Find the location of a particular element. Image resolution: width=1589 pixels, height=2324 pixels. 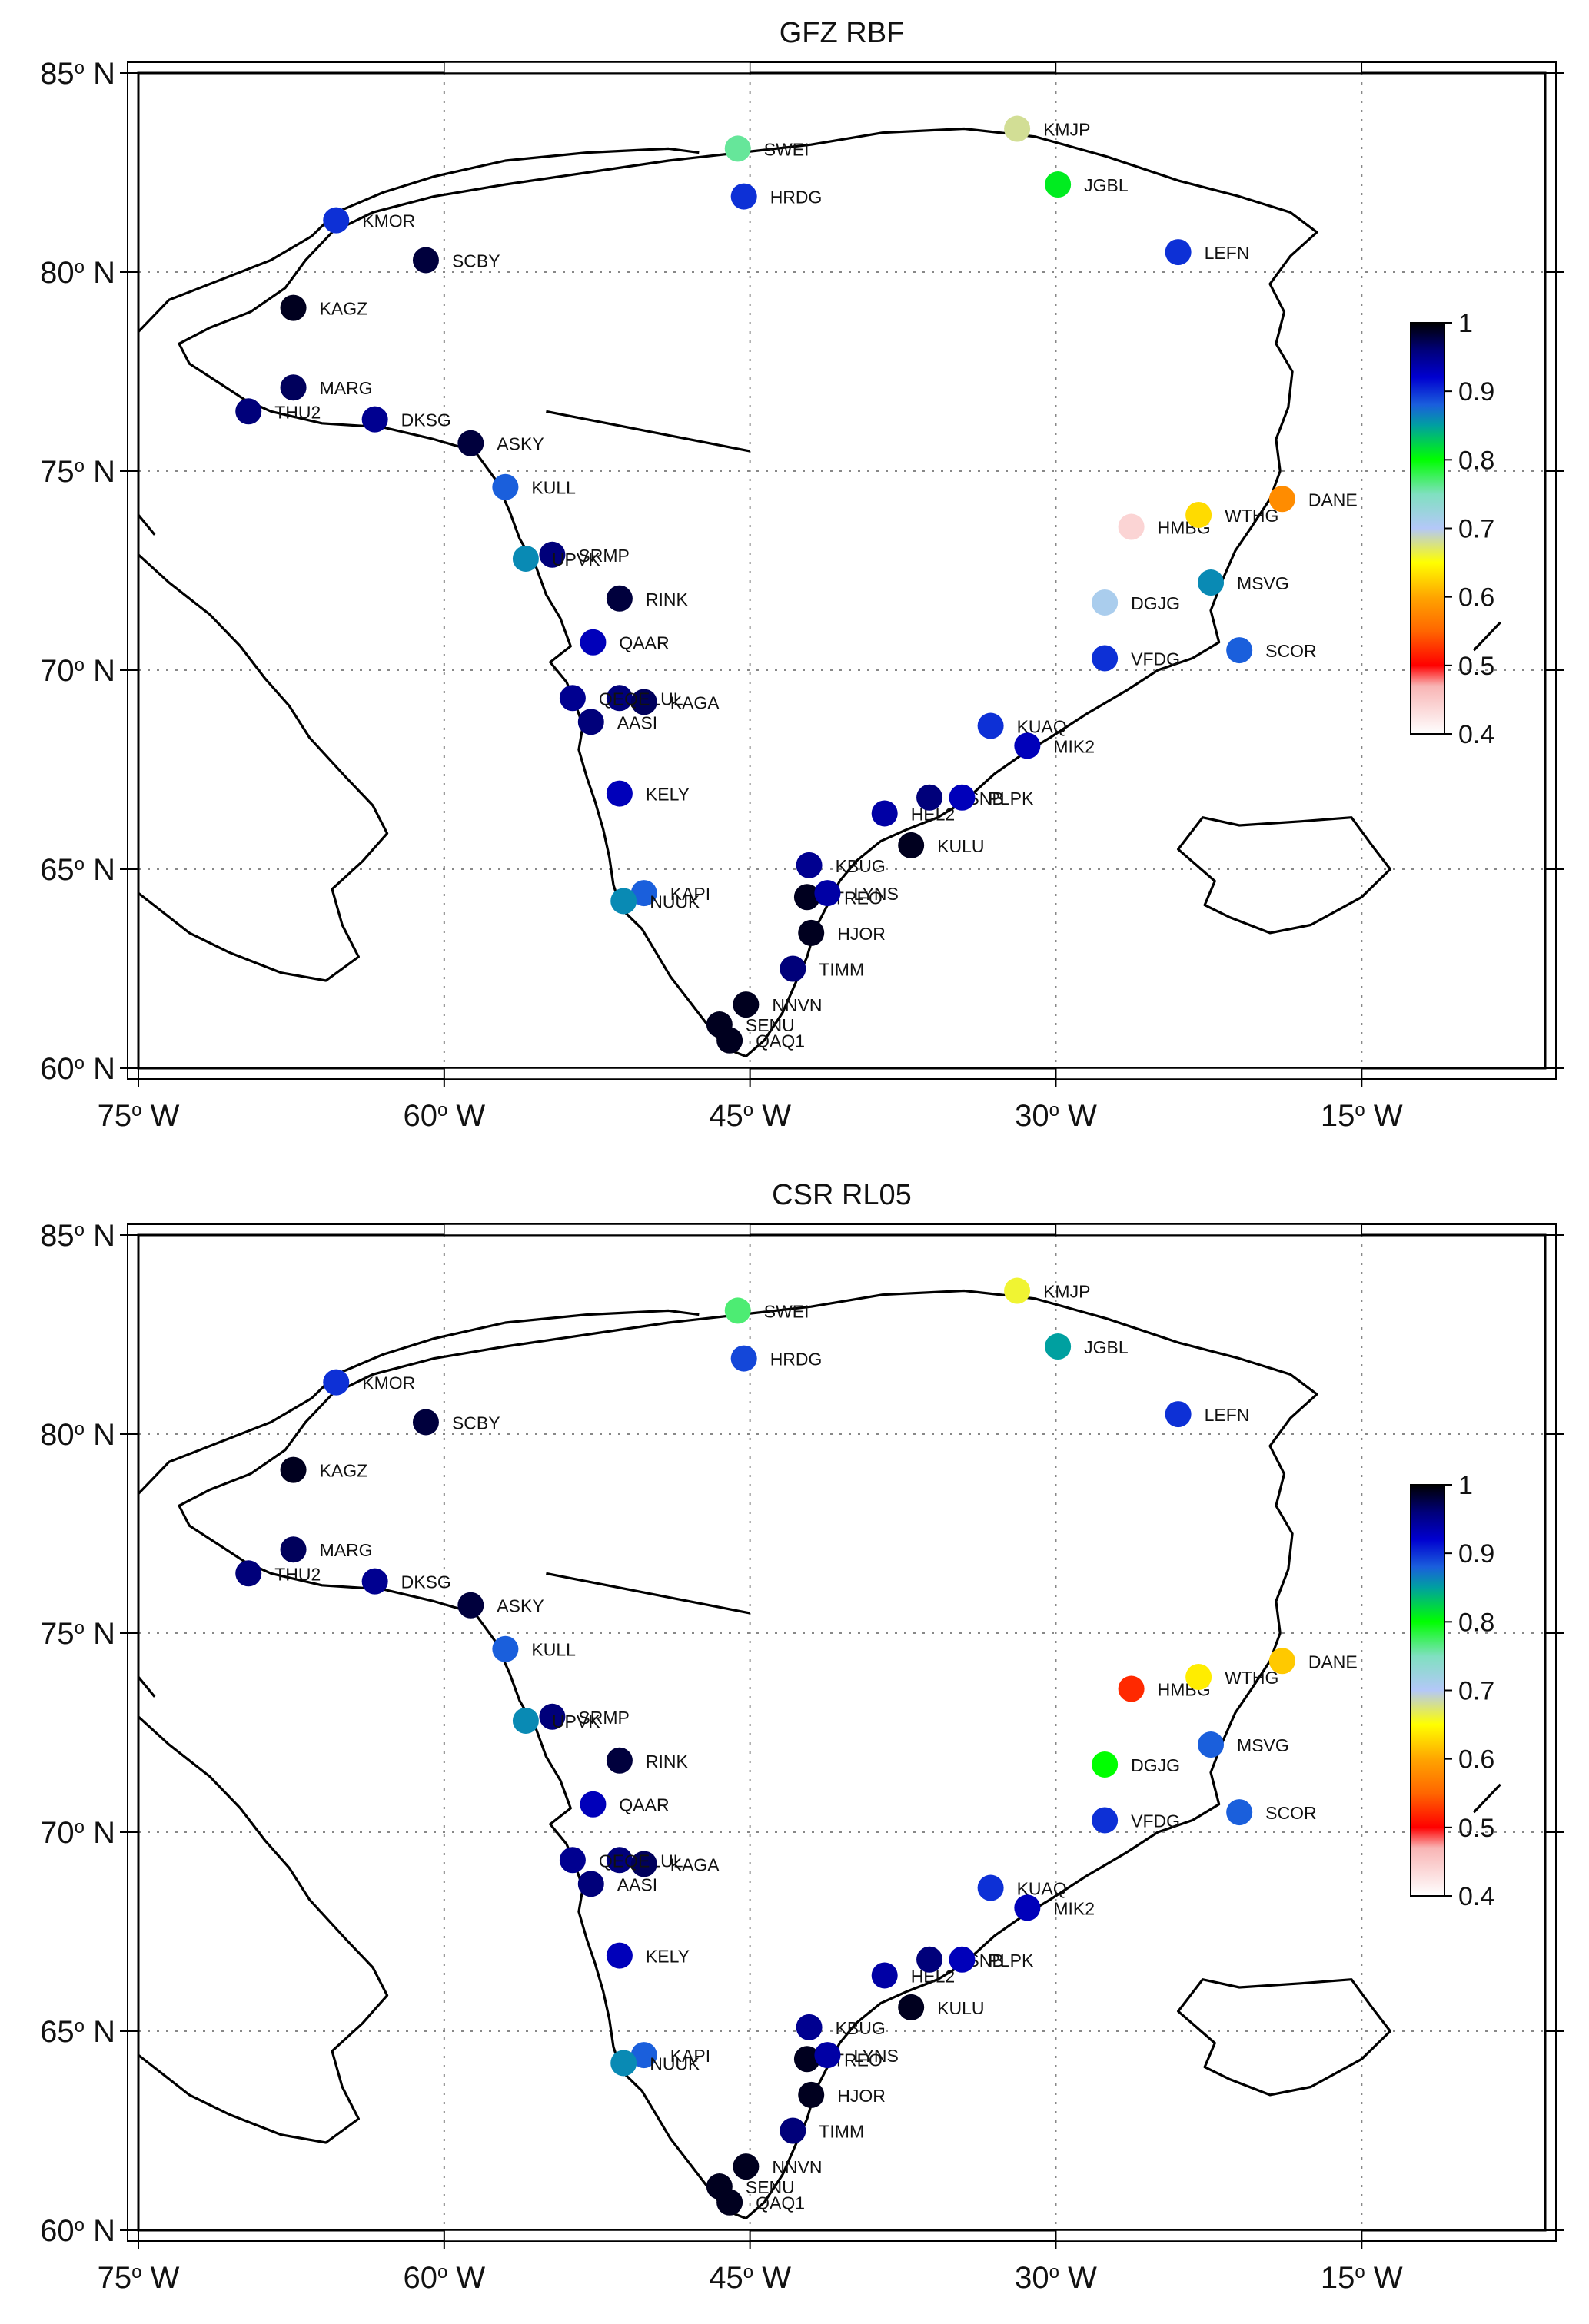

station-label: DGJG is located at coordinates (1155, 603).